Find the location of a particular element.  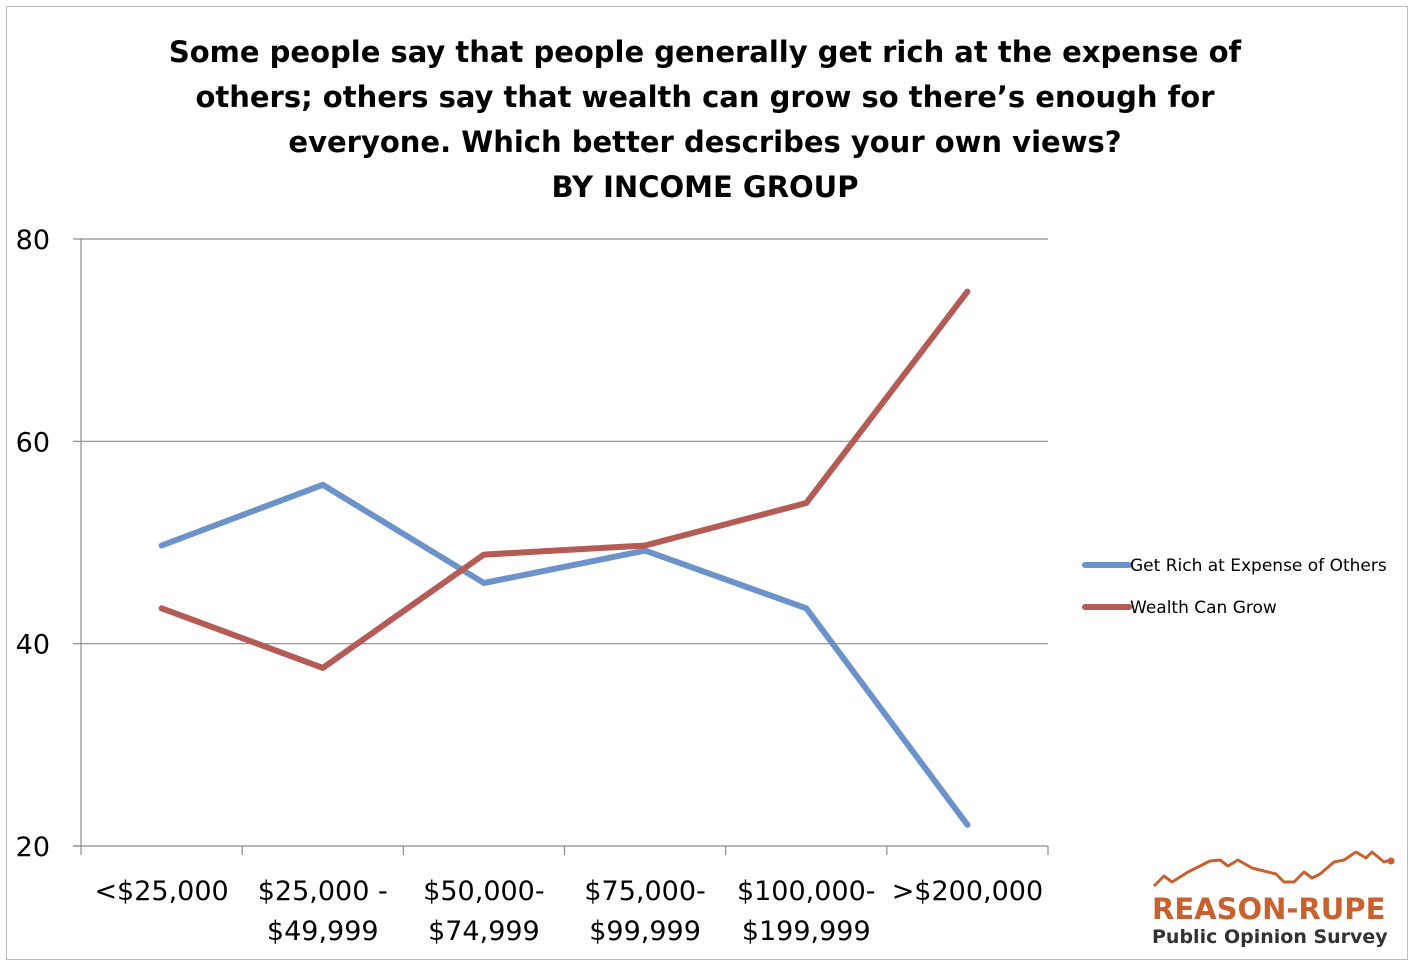

reason-rupe-logo: REASON-RUPE Public Opinion Survey is located at coordinates (1273, 900).